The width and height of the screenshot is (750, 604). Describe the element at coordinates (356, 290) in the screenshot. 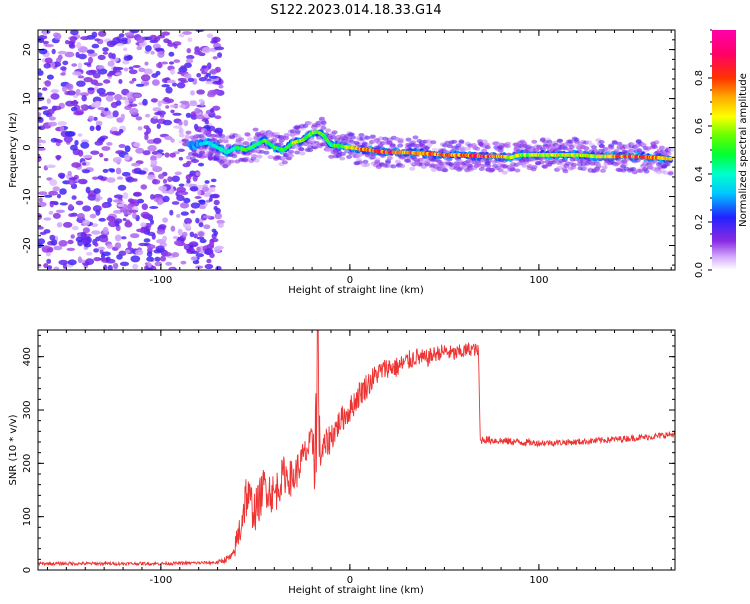

I see `spectrogram-x-label: Height of straight line (km)` at that location.